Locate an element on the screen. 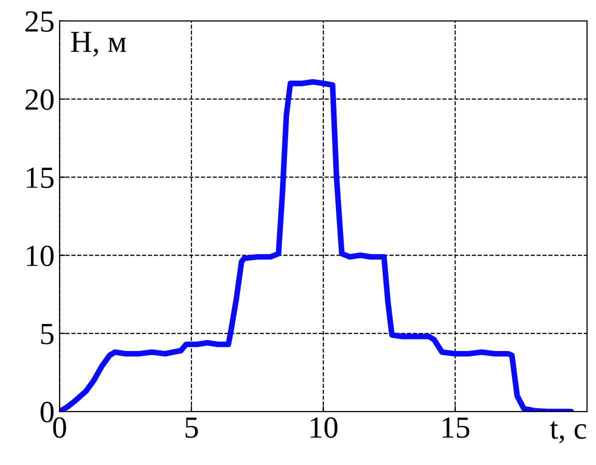 This screenshot has height=465, width=596. x-axis-title: t, c is located at coordinates (568, 432).